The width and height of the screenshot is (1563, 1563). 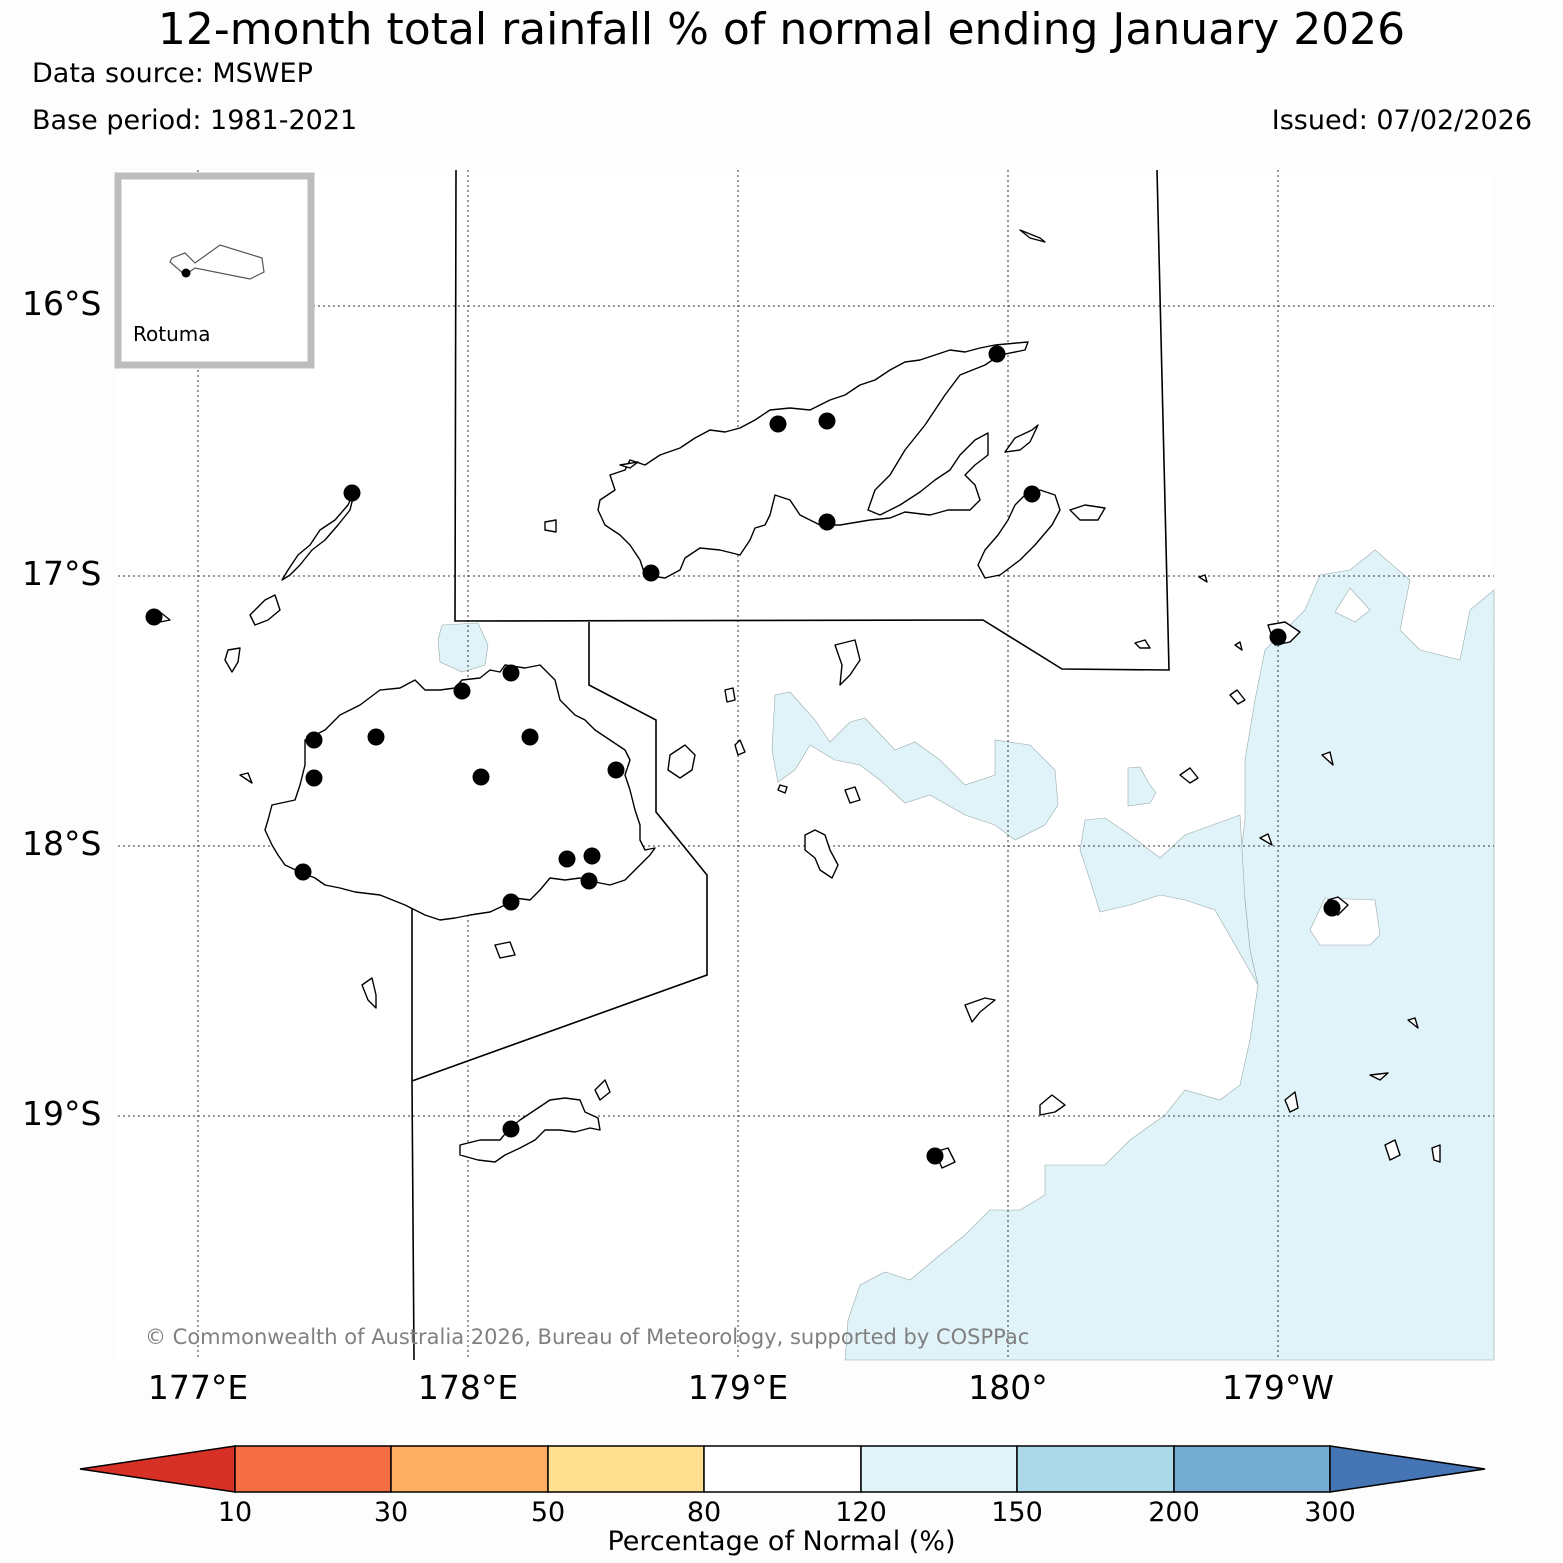 What do you see at coordinates (172, 334) in the screenshot?
I see `inset-label: Rotuma` at bounding box center [172, 334].